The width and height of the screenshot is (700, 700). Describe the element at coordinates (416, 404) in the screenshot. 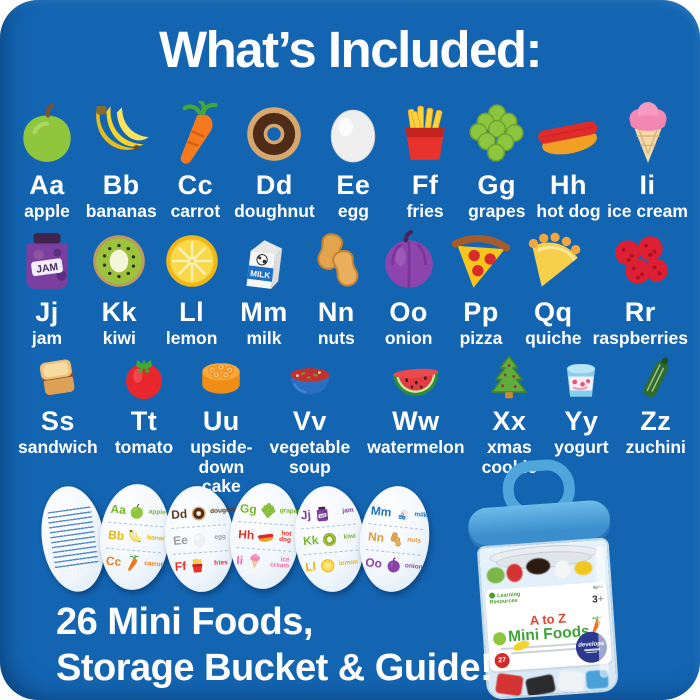

I see `food-item-watermelon: Ww watermelon` at that location.